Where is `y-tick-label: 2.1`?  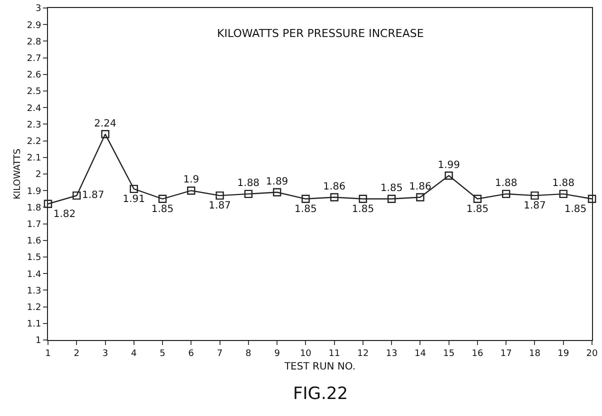
y-tick-label: 2.1 is located at coordinates (34, 159).